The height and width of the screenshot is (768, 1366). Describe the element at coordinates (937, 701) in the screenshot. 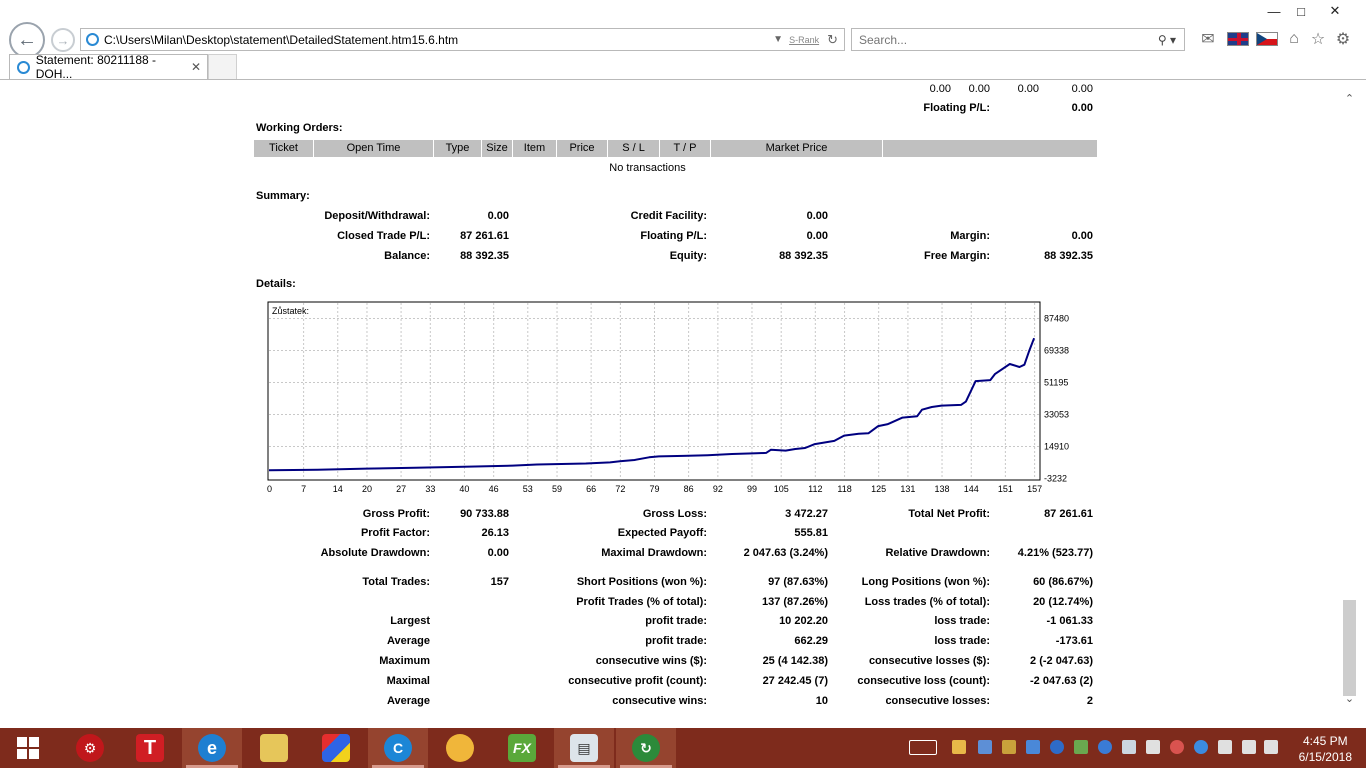

I see `avg-losses-label: consecutive losses:` at that location.